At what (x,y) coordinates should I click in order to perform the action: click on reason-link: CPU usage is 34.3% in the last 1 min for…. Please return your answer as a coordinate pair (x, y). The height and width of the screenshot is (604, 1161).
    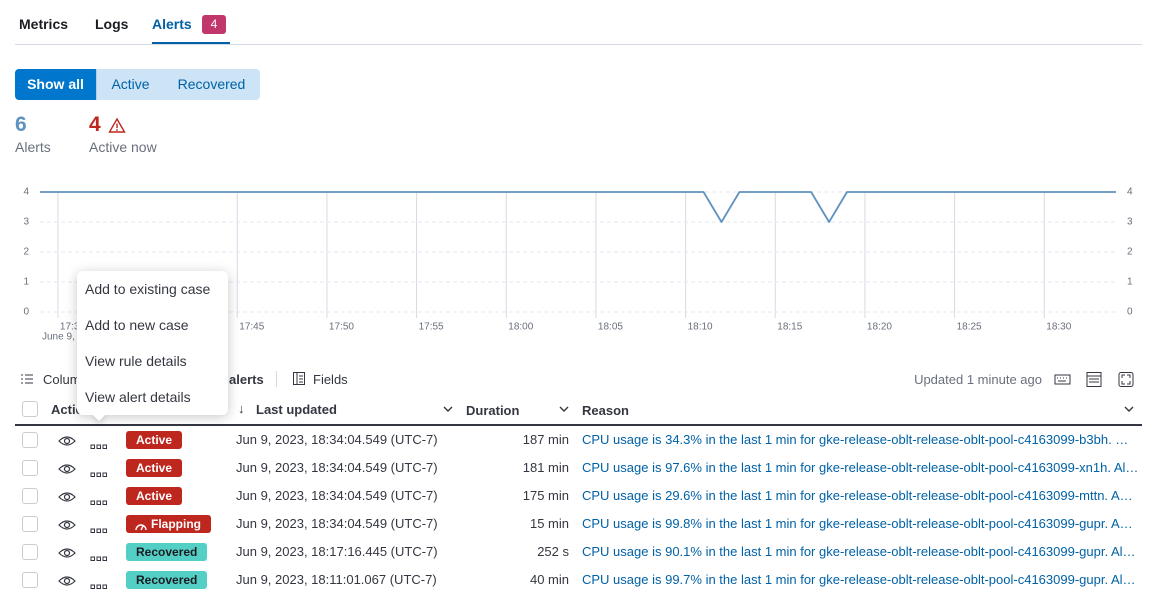
    Looking at the image, I should click on (855, 439).